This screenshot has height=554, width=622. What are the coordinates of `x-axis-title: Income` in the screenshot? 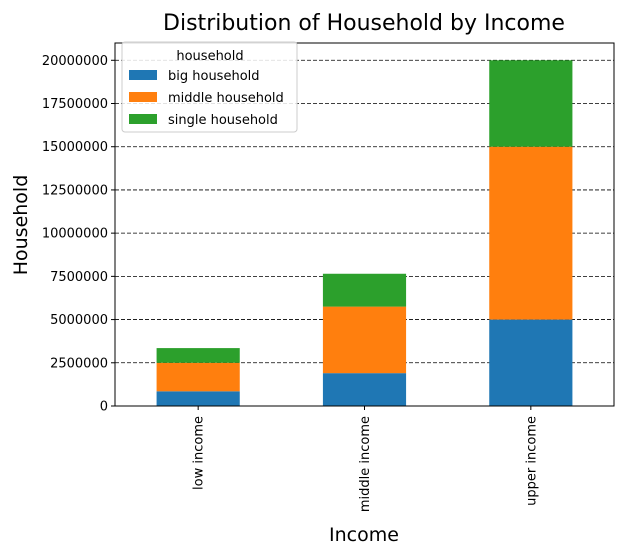 It's located at (364, 535).